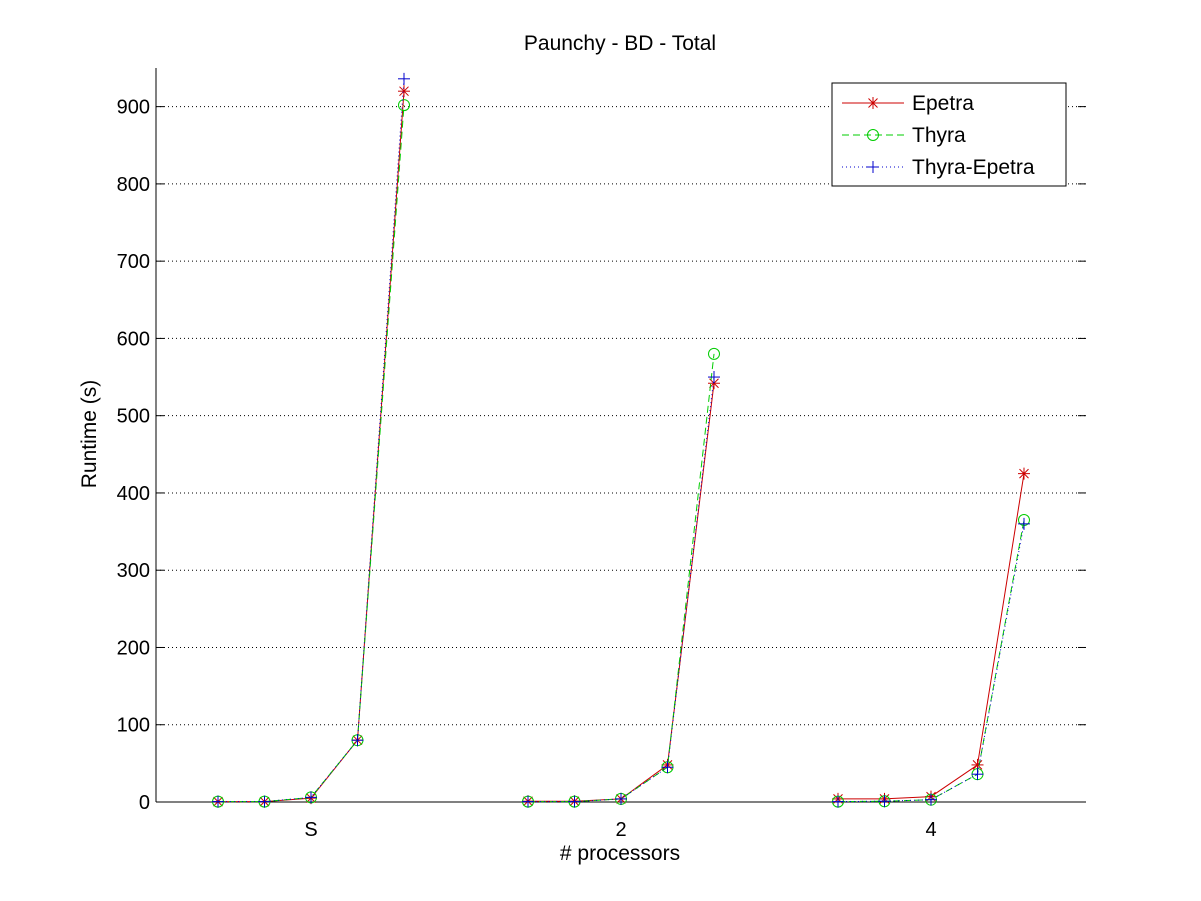  Describe the element at coordinates (620, 830) in the screenshot. I see `x-tick-label: 2` at that location.